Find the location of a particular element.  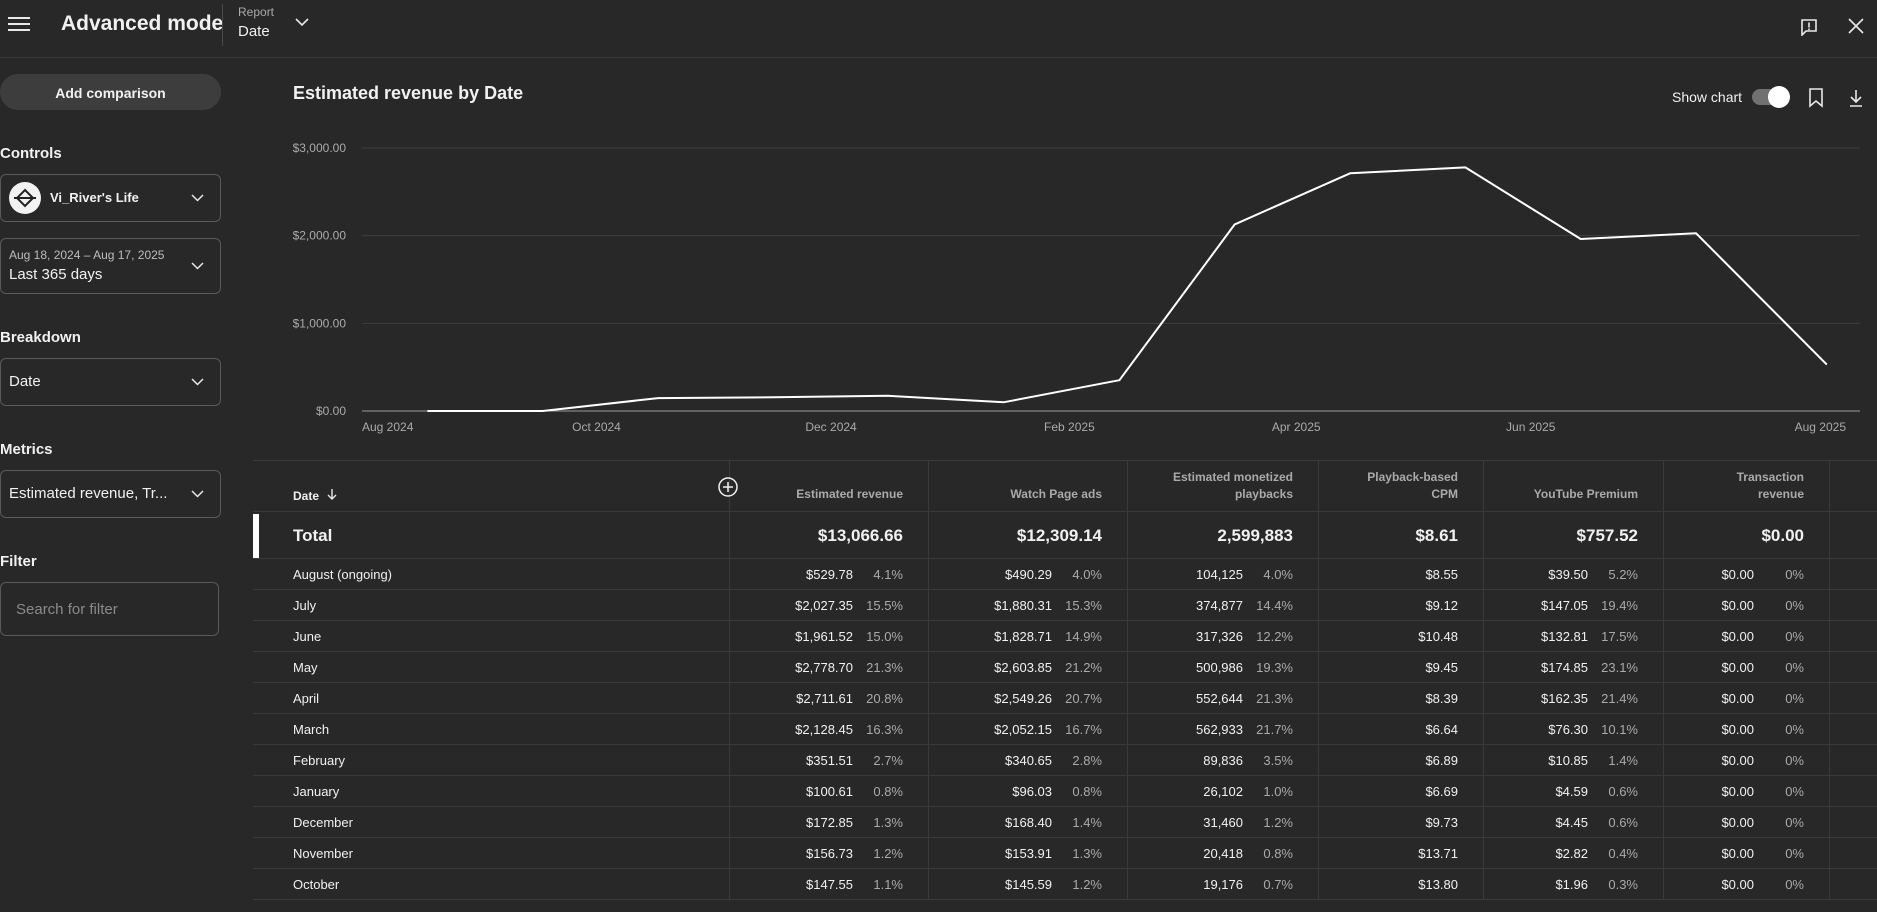

metric-cell: 20,418 0.8% is located at coordinates (1223, 853).